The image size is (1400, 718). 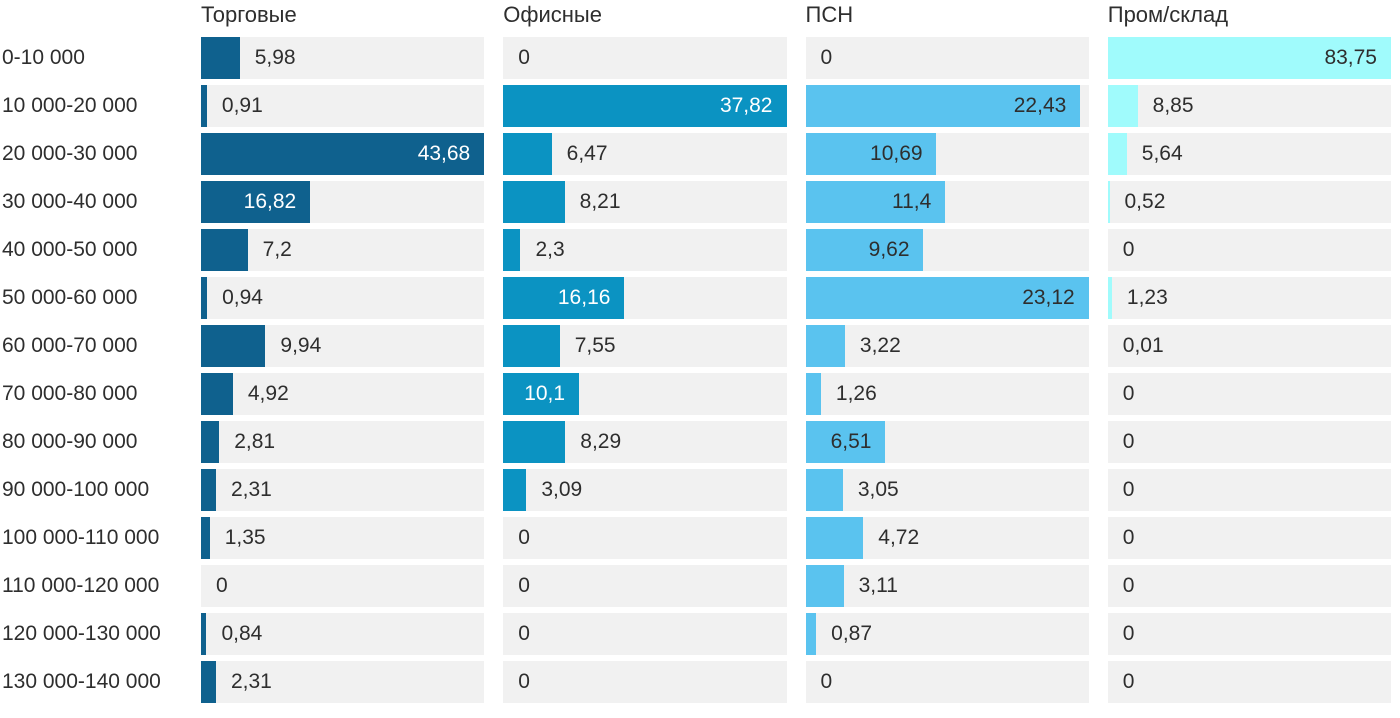 I want to click on bar-track: 0,52, so click(x=1249, y=202).